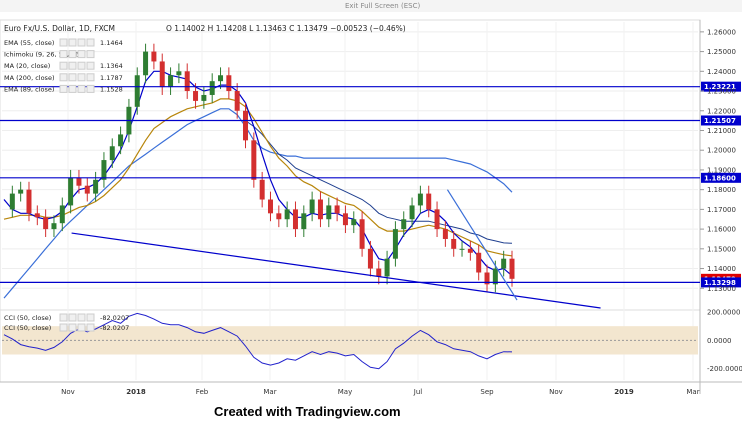  I want to click on price-tick-label: 1.24000, so click(721, 72).